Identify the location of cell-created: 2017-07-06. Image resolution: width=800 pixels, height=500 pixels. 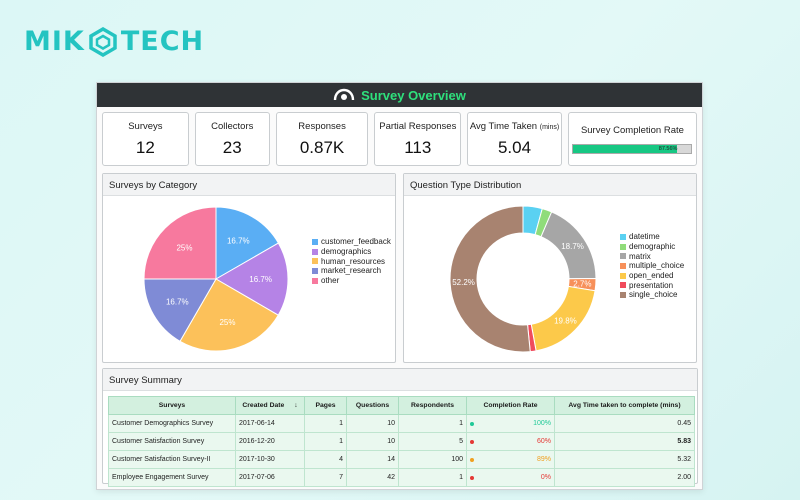
(270, 477).